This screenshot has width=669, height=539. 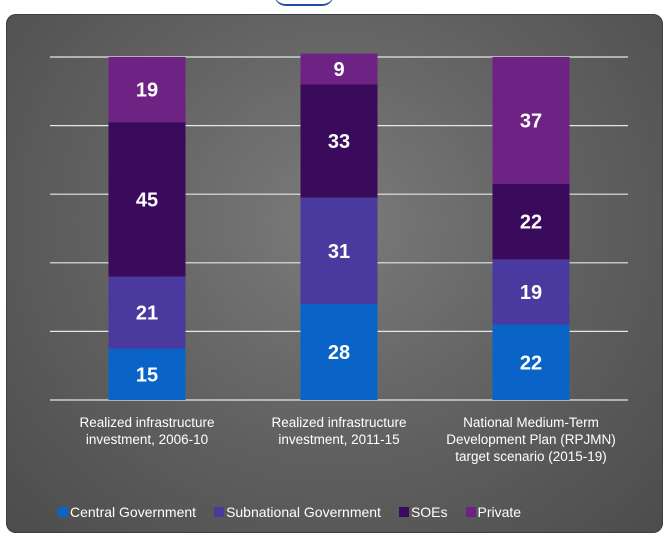 What do you see at coordinates (429, 512) in the screenshot?
I see `legend-label: SOEs` at bounding box center [429, 512].